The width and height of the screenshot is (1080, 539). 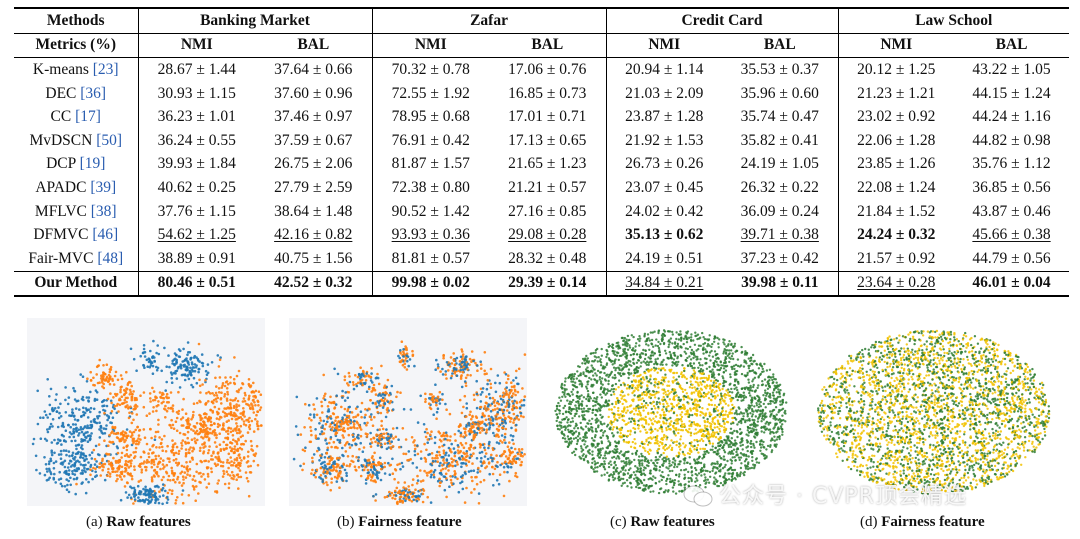 I want to click on score-cell: 44.79 ± 0.56, so click(x=1011, y=258).